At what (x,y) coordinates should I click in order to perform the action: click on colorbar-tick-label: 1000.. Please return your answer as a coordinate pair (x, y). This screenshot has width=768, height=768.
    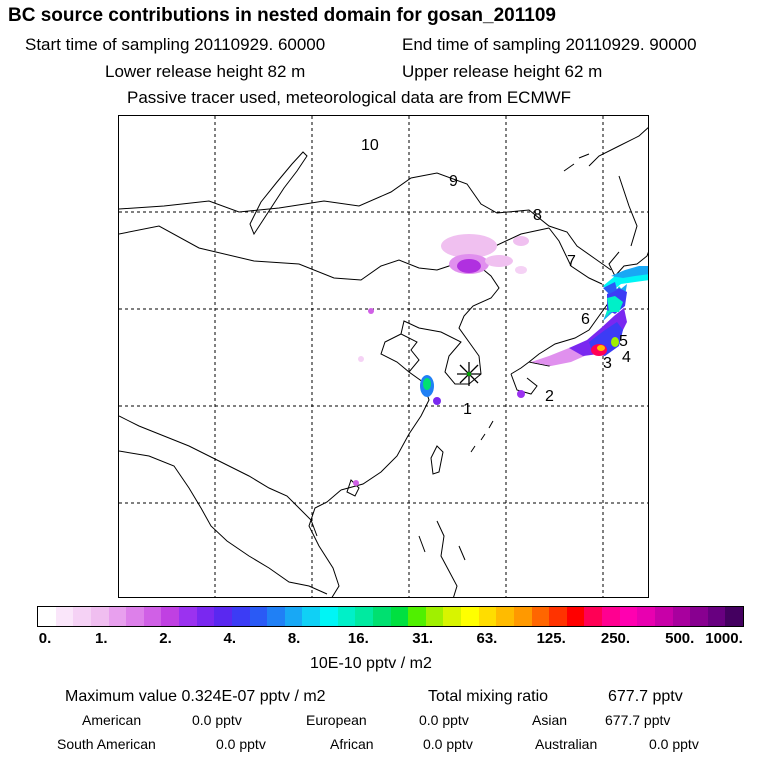
    Looking at the image, I should click on (724, 638).